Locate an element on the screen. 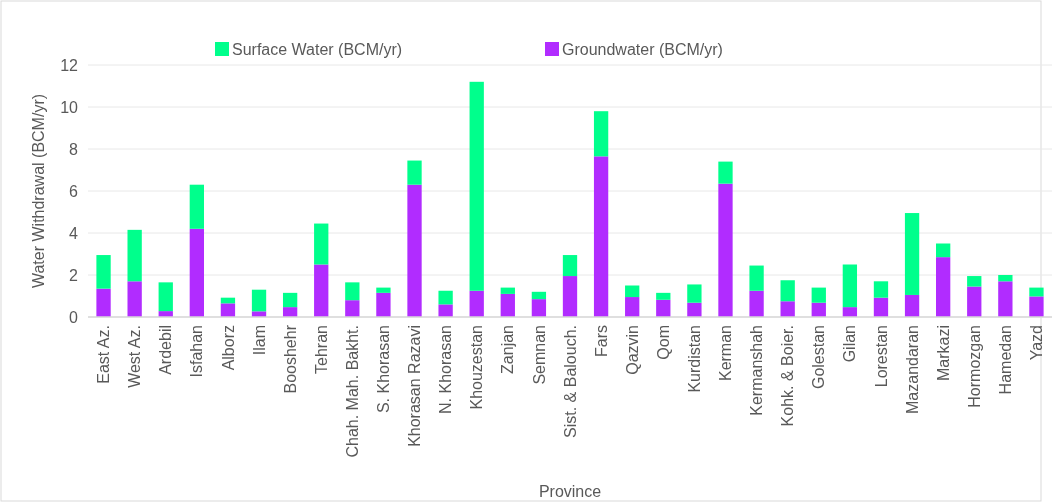  x-tick-label: Khorasan Razavi is located at coordinates (415, 386).